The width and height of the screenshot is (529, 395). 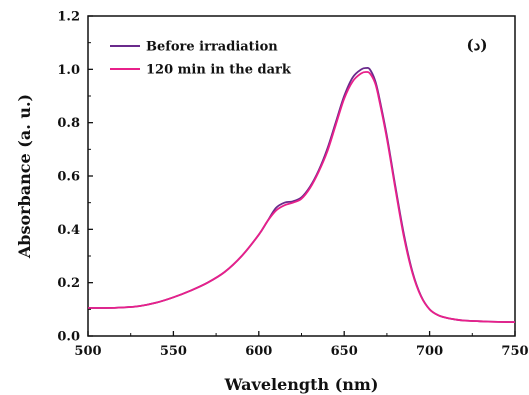 What do you see at coordinates (477, 45) in the screenshot?
I see `panel-label: (د)` at bounding box center [477, 45].